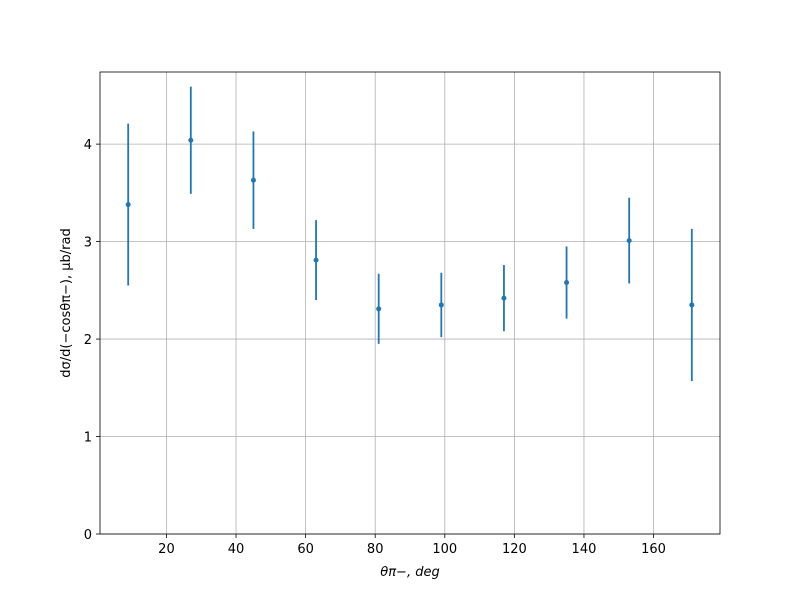 This screenshot has height=600, width=800. Describe the element at coordinates (88, 243) in the screenshot. I see `y-tick-label: 3` at that location.